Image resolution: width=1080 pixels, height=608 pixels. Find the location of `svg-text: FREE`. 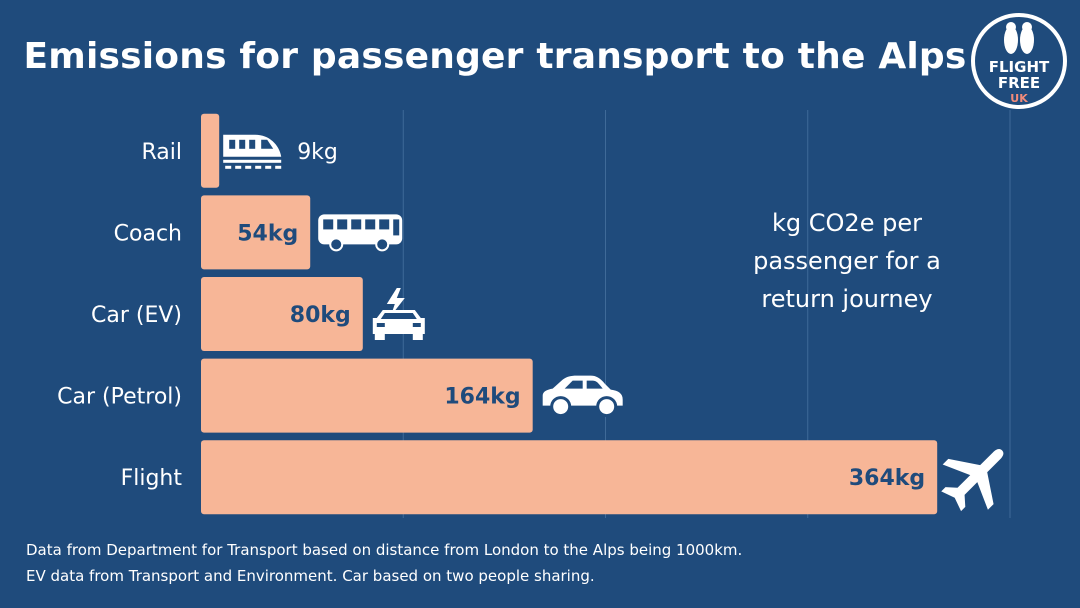

svg-text: FREE is located at coordinates (1019, 83).